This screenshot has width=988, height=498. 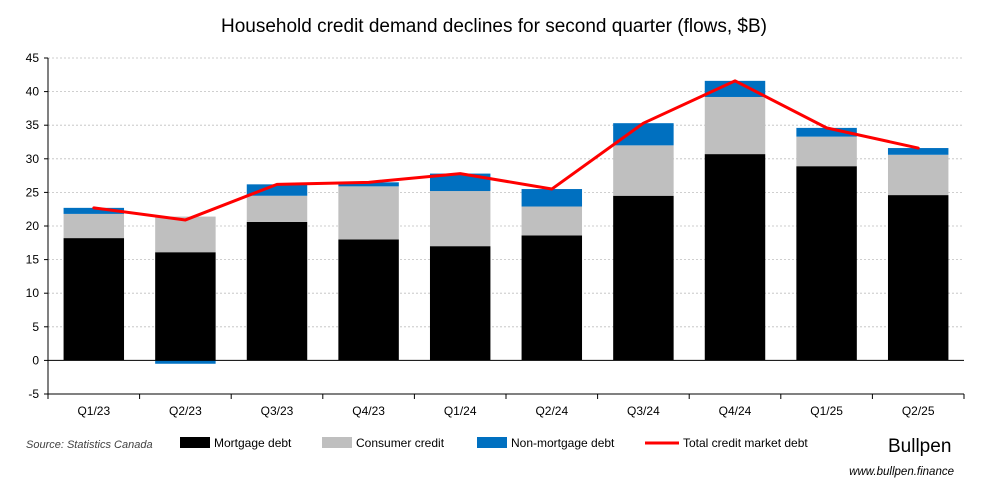 I want to click on y-tick-label: 15, so click(x=33, y=260).